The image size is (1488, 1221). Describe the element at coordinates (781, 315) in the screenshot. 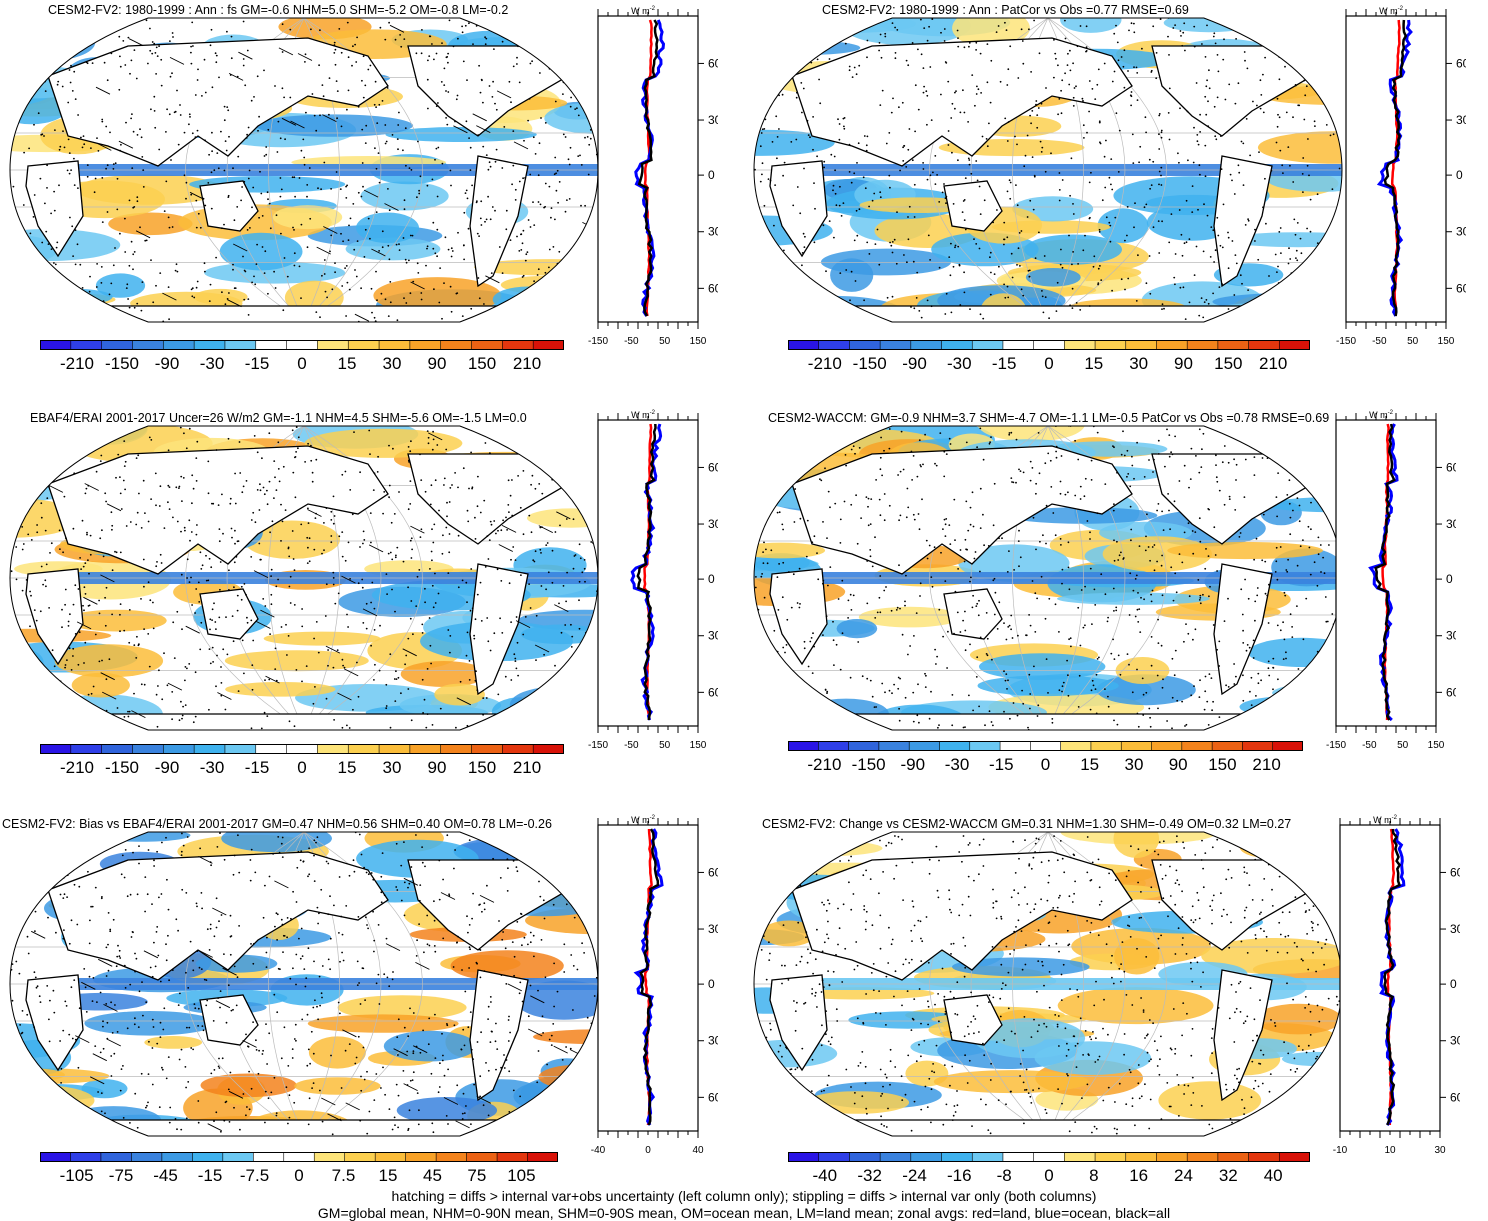

I see `anomaly-region` at that location.